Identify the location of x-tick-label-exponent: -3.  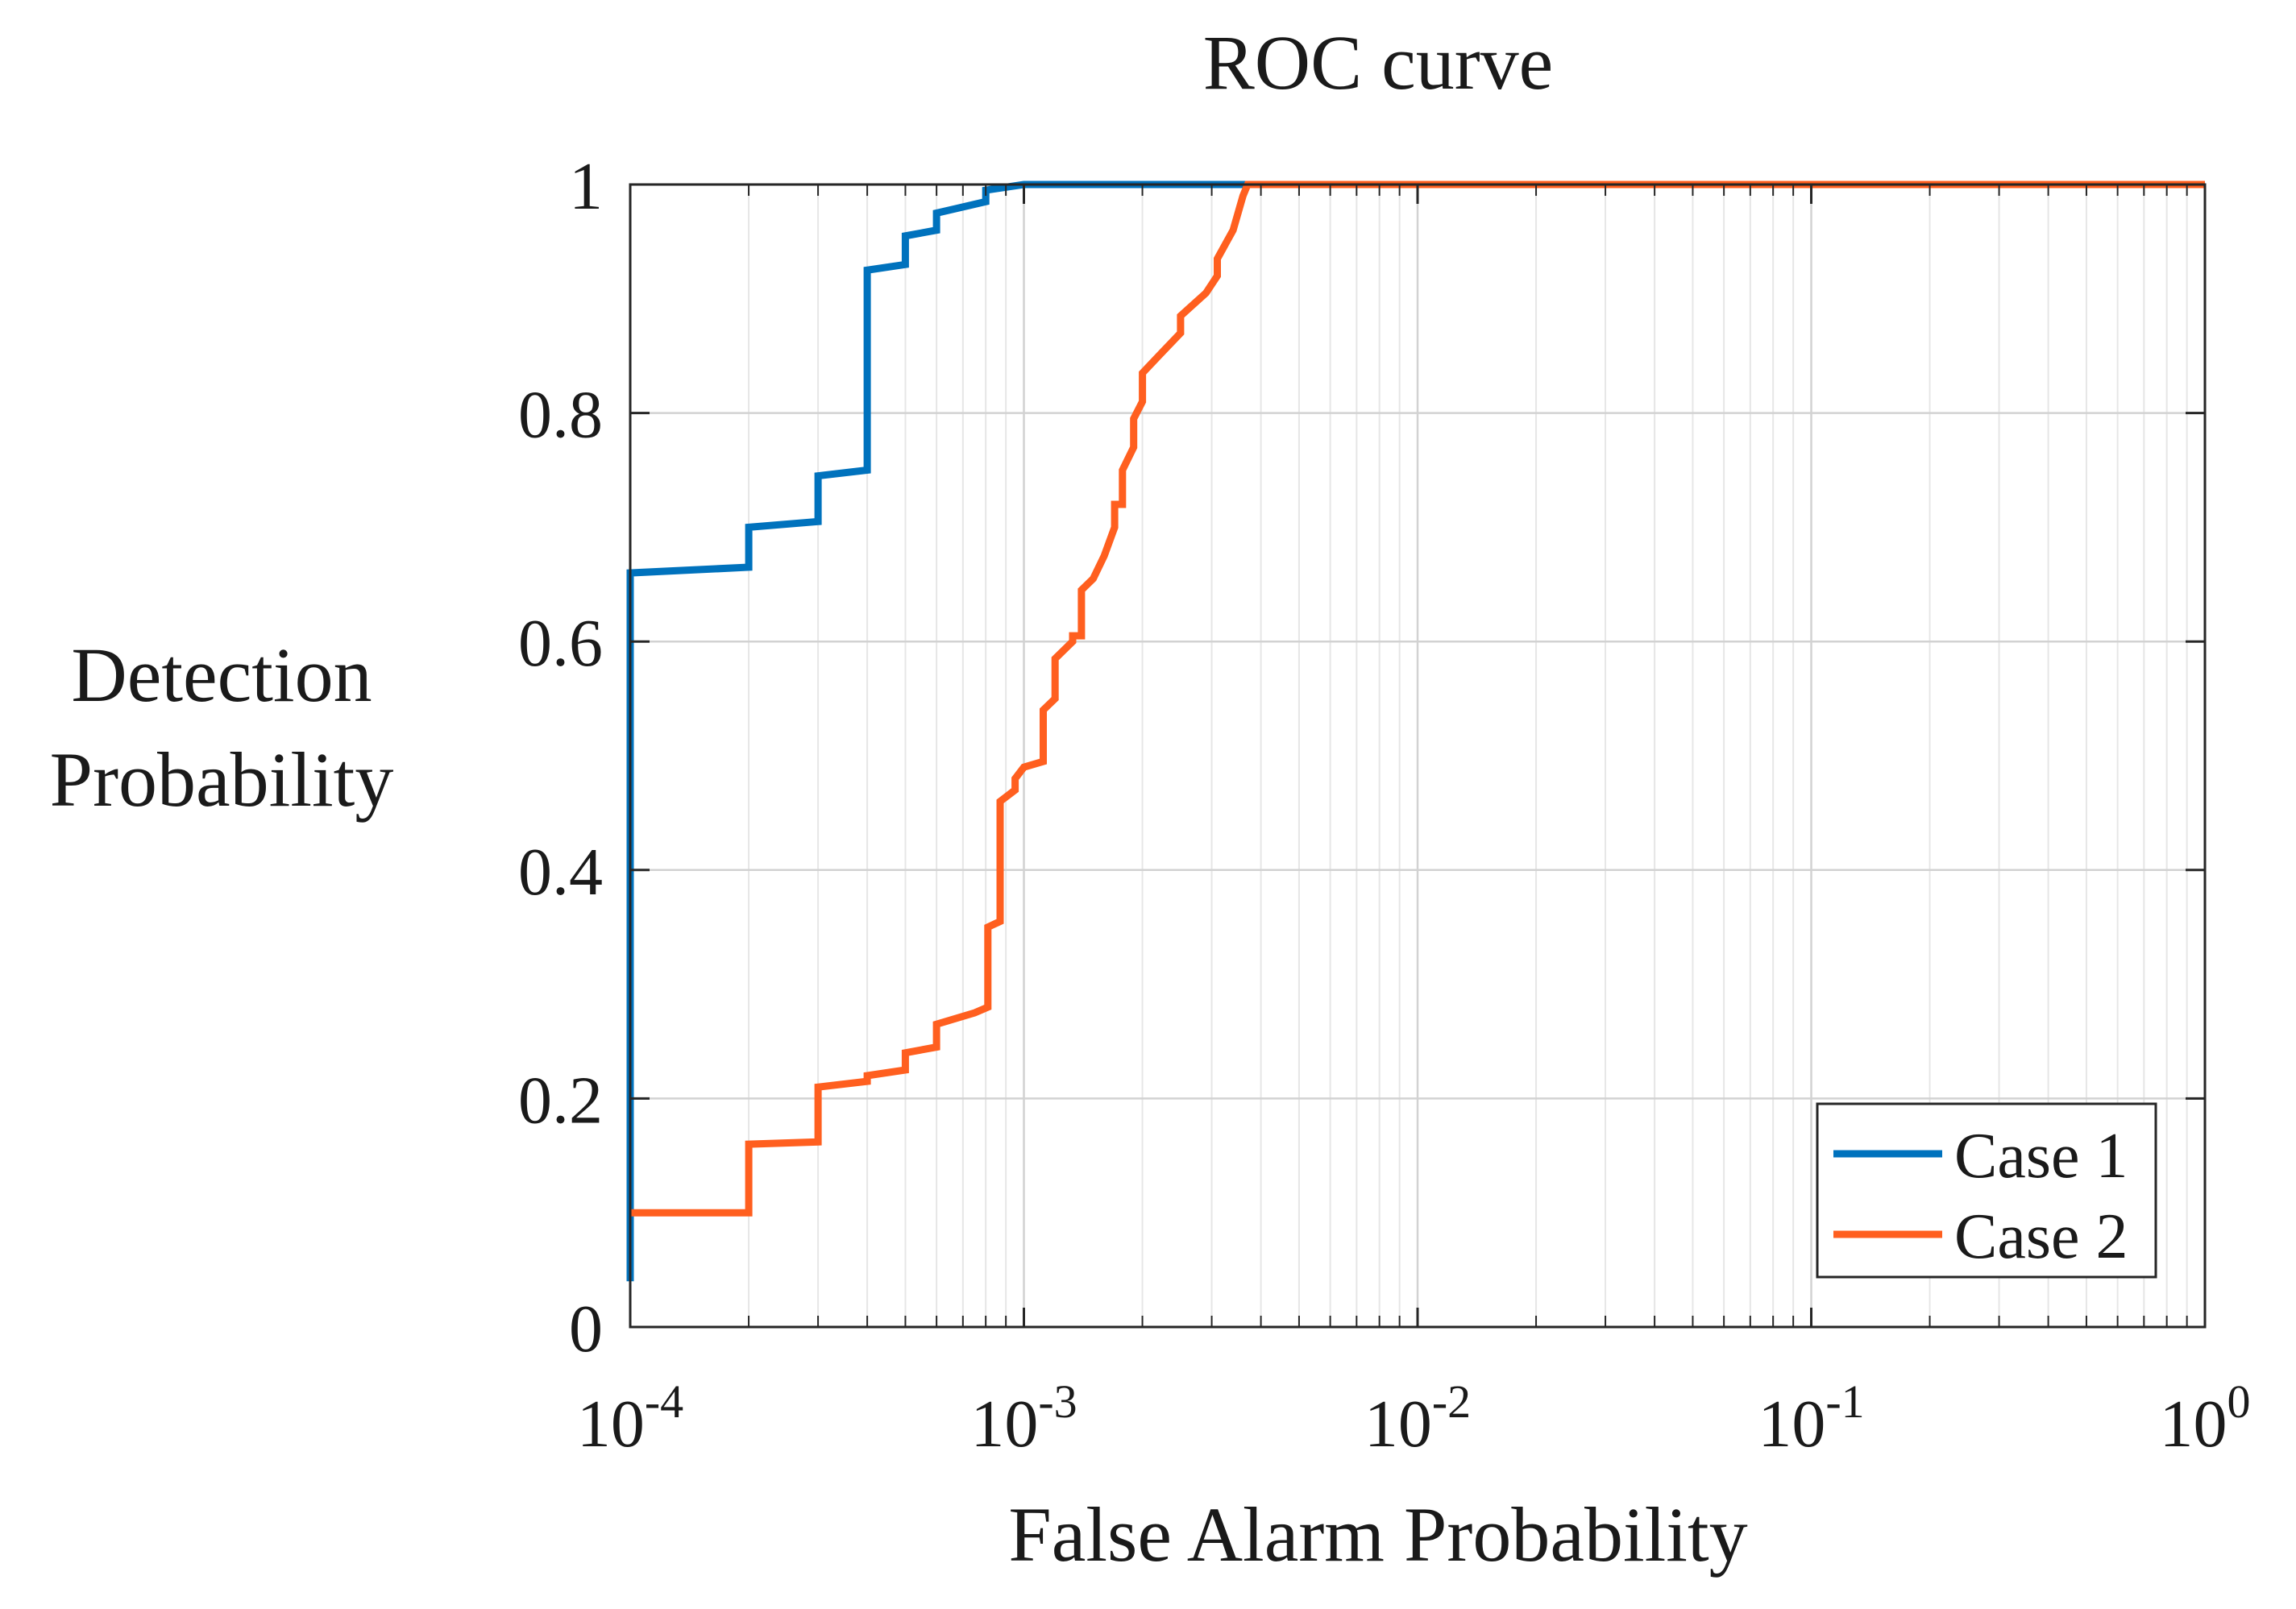
(1057, 1401).